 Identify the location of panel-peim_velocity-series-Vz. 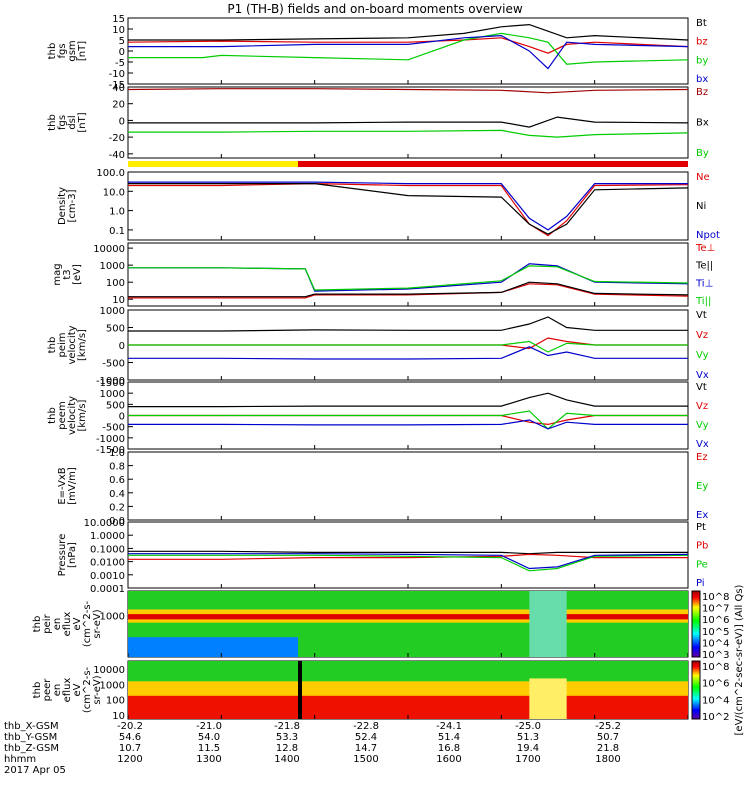
(408, 343).